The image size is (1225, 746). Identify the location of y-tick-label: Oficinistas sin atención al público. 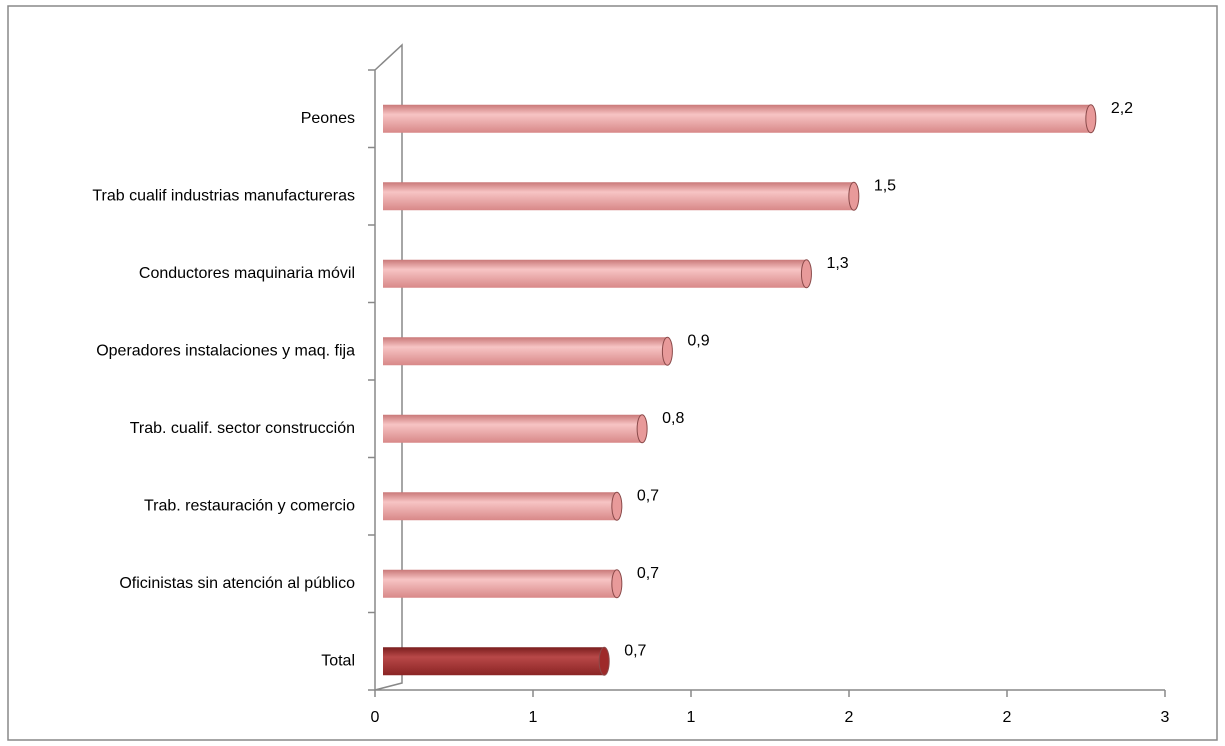
(237, 583).